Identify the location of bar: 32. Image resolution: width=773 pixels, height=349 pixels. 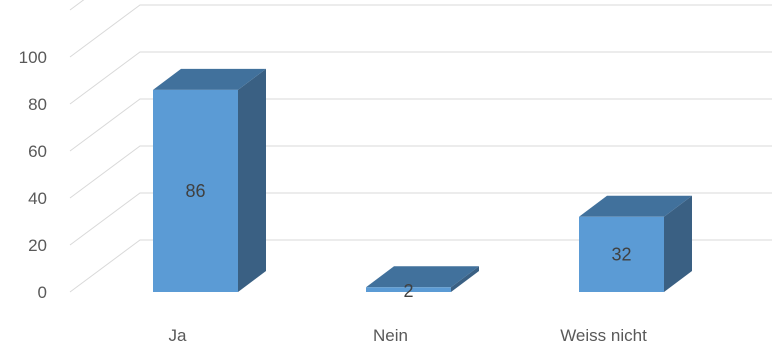
(635, 243).